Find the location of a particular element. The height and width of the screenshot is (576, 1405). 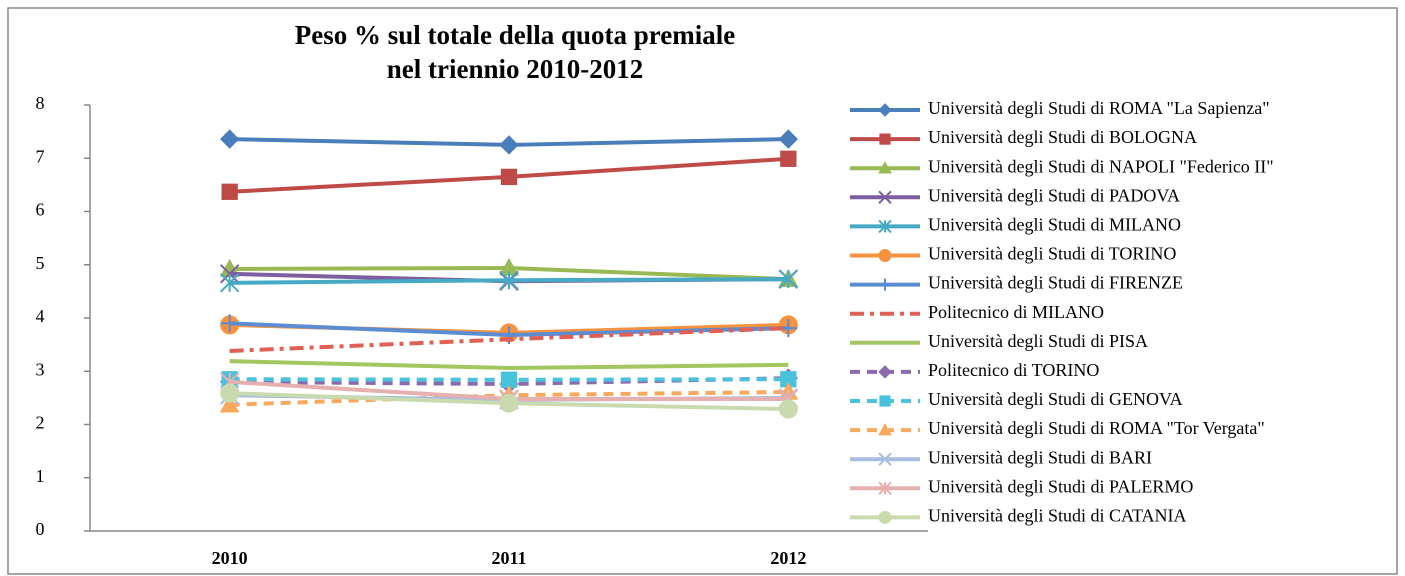

y-tick-label: 8 is located at coordinates (40, 103).